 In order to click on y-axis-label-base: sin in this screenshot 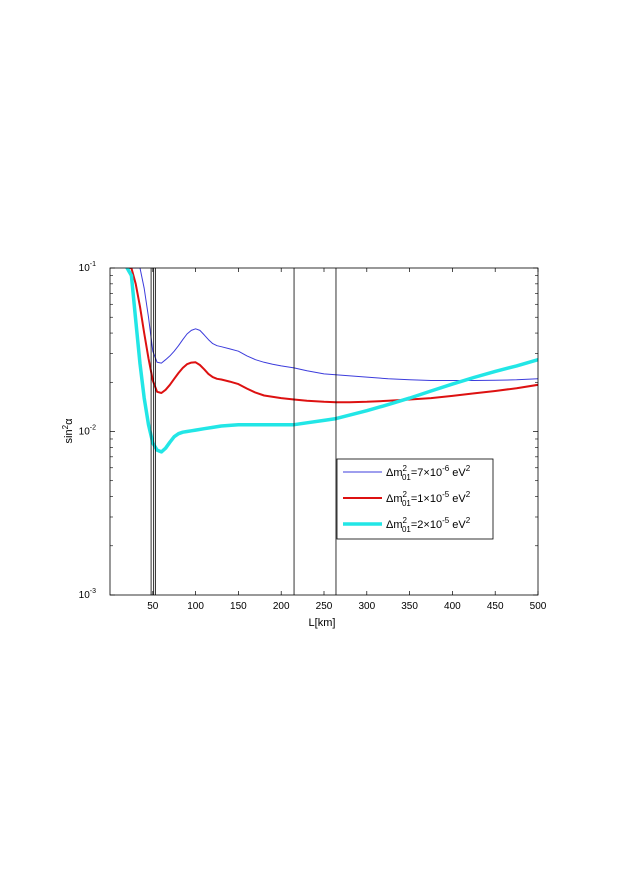, I will do `click(69, 436)`.